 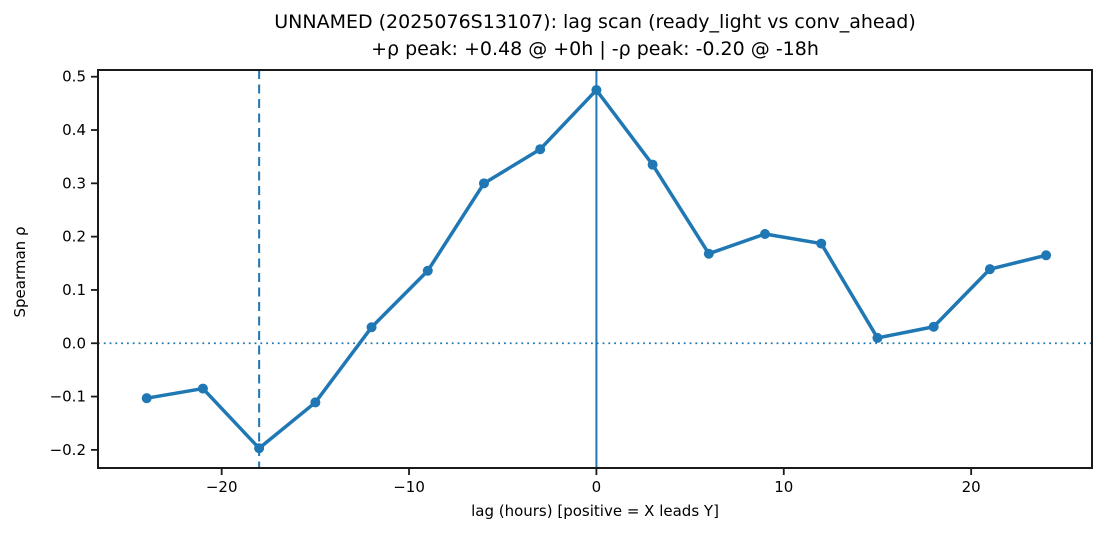 I want to click on y-tick-label: 0.1, so click(x=74, y=290).